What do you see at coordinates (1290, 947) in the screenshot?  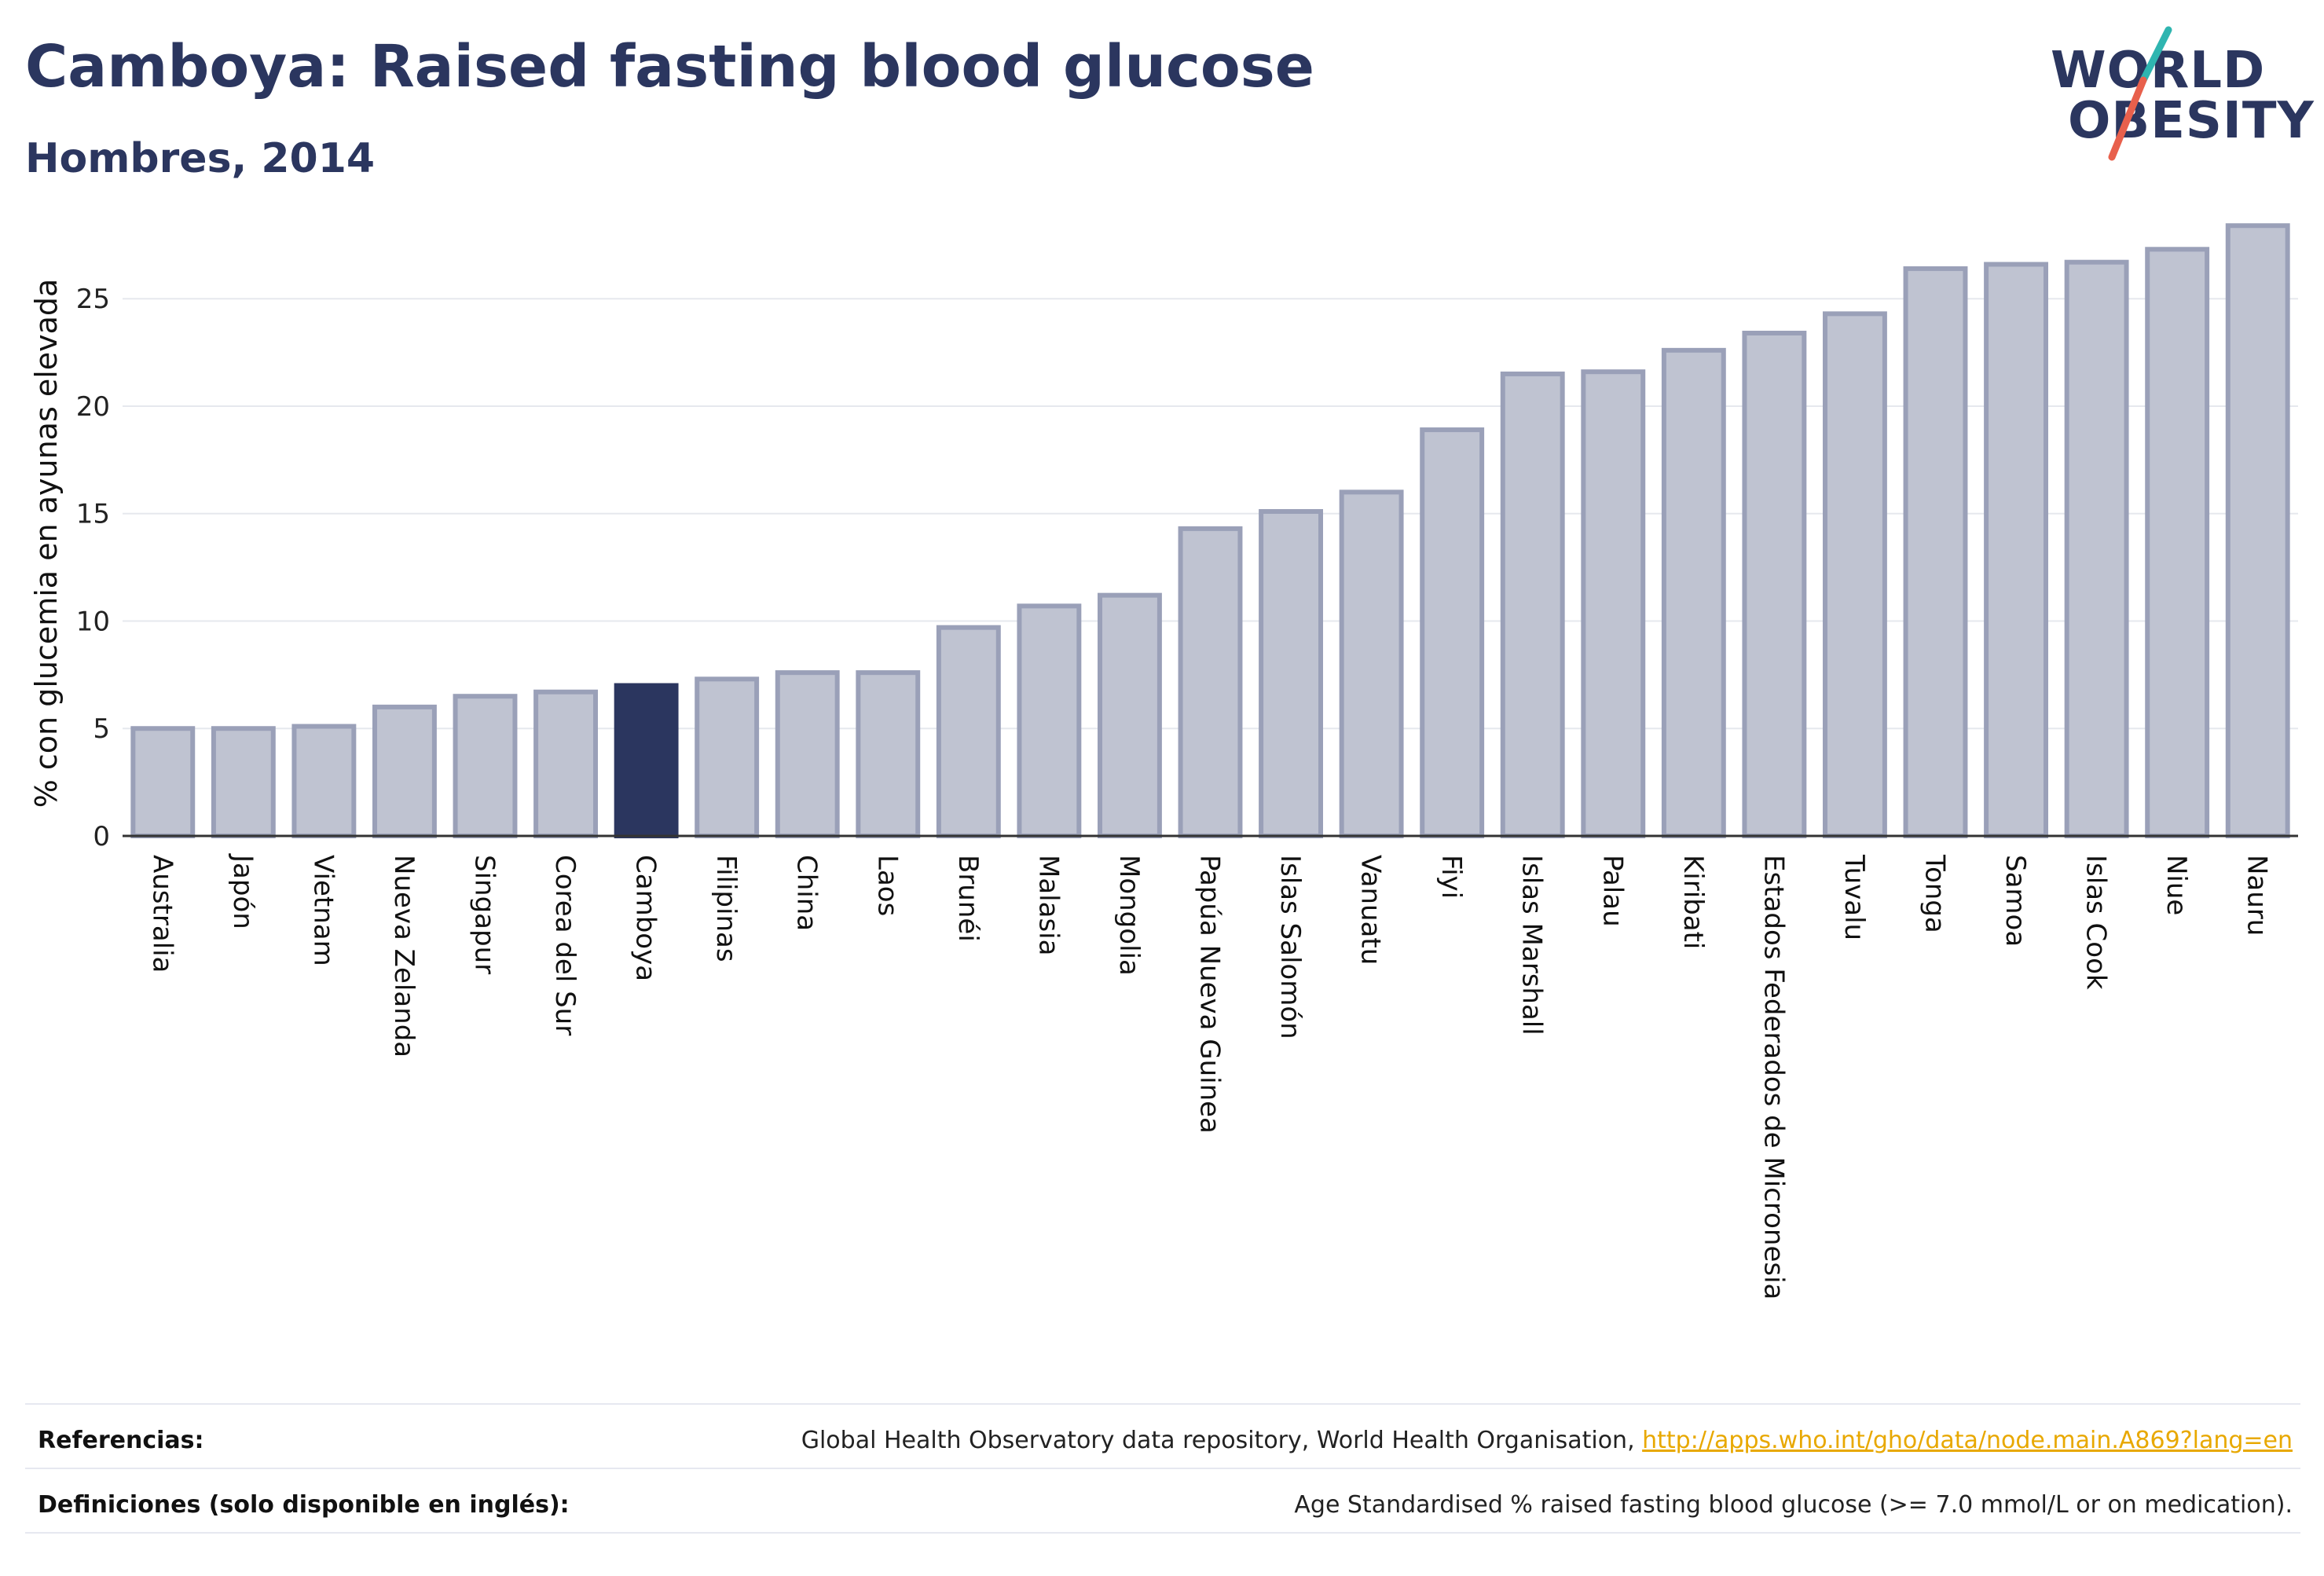 I see `x-tick-label: Islas Salomón` at bounding box center [1290, 947].